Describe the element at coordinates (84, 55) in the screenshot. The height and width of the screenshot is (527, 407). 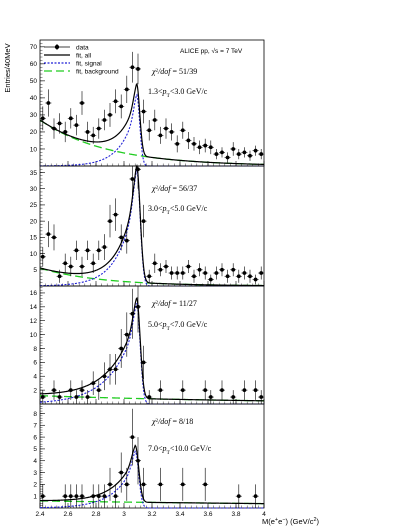
I see `legend-label: fit, all` at that location.